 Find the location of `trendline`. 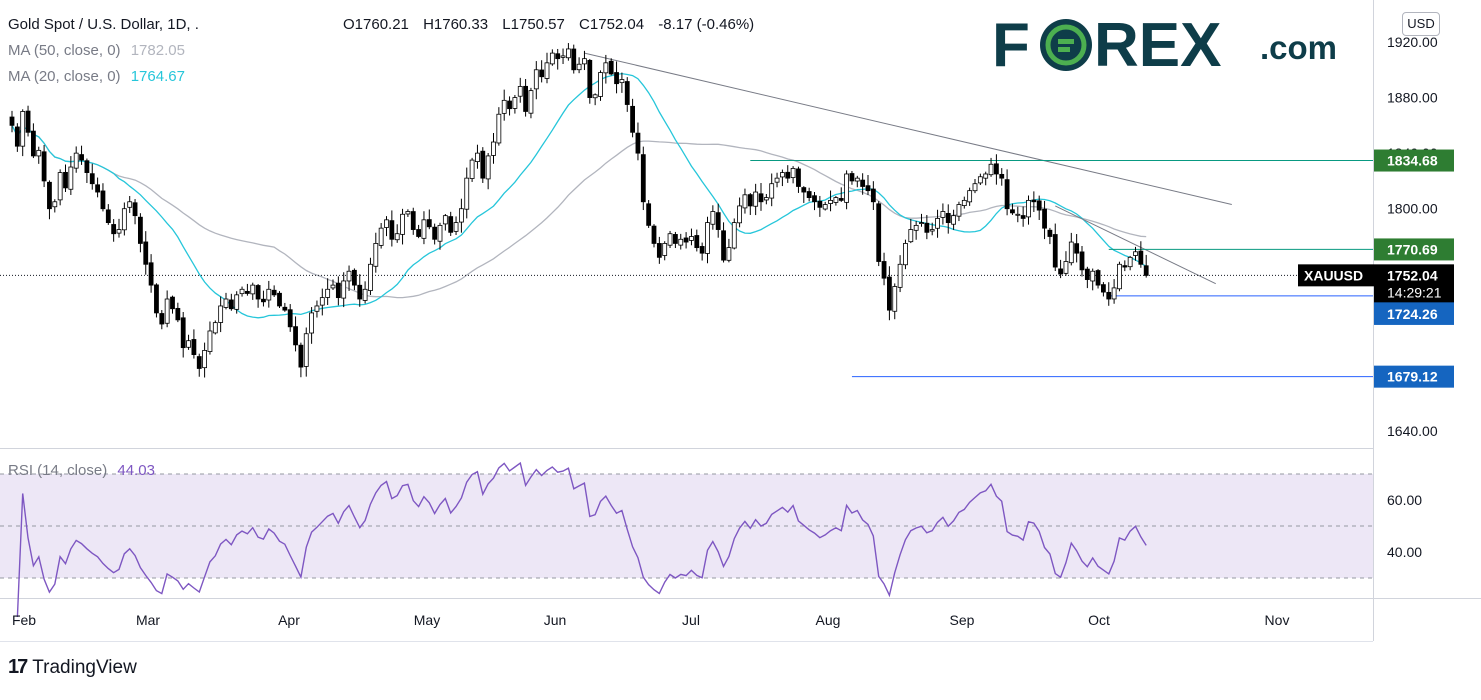

trendline is located at coordinates (908, 129).